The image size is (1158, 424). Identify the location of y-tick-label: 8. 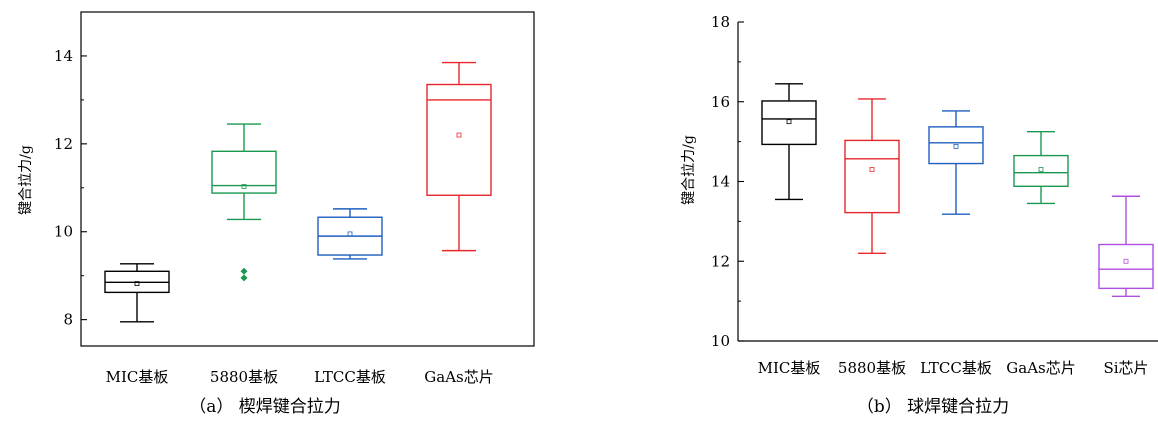
(68, 320).